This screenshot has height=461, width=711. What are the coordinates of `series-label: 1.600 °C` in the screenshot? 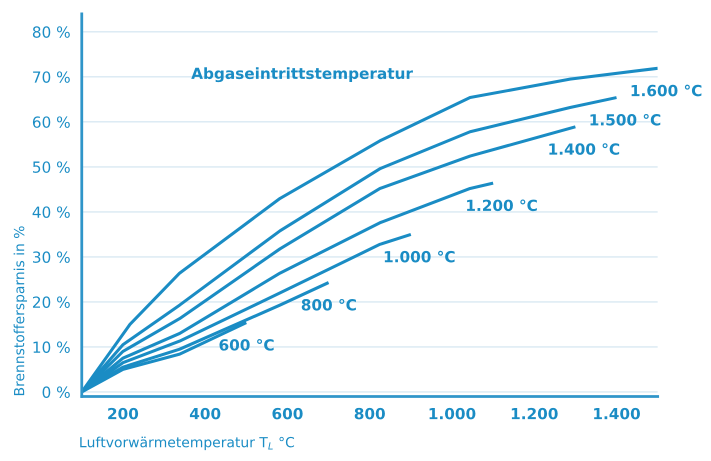 It's located at (667, 90).